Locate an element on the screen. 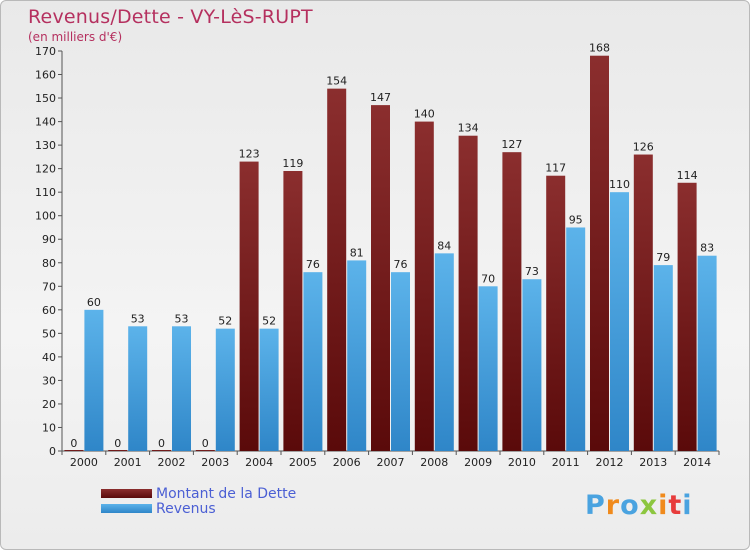 This screenshot has height=550, width=750. logo-letter: o is located at coordinates (630, 505).